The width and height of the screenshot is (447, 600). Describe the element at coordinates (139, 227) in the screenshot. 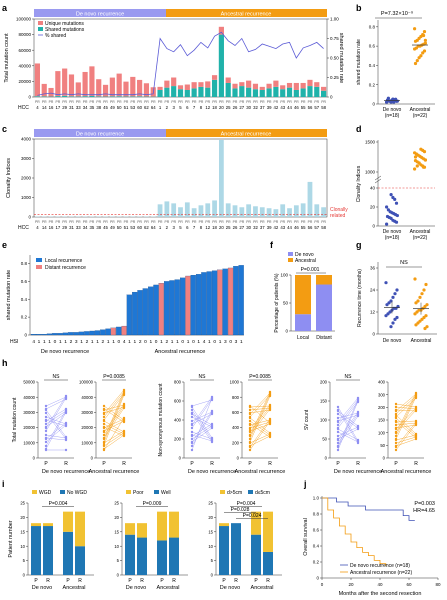

I see `hcc-id: 60` at that location.